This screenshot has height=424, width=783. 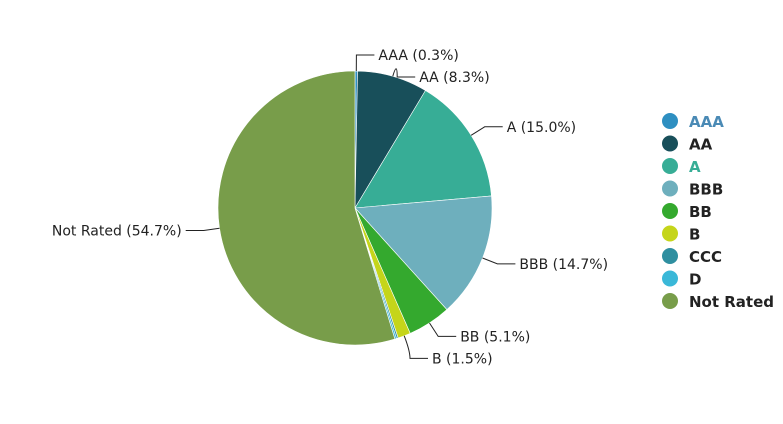 What do you see at coordinates (670, 143) in the screenshot?
I see `legend-marker-aa` at bounding box center [670, 143].